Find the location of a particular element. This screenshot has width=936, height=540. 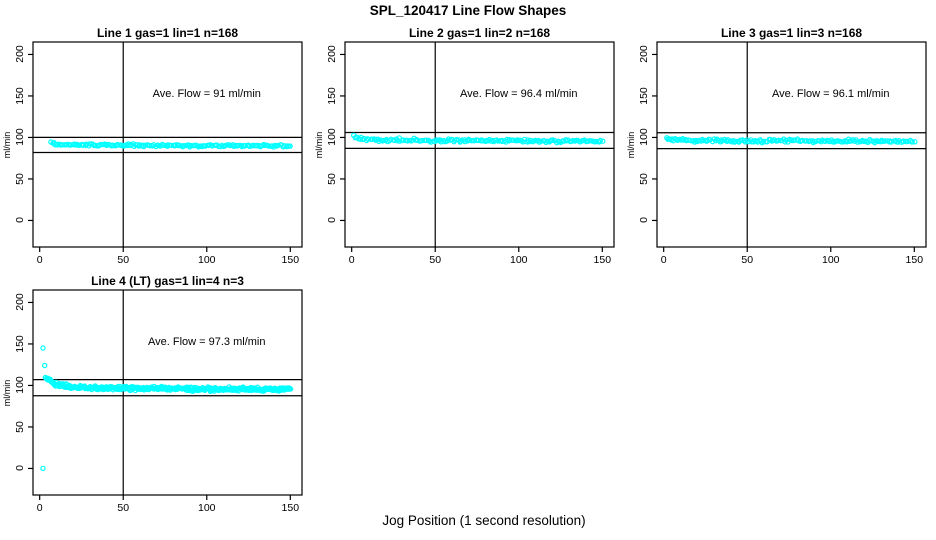

panel-title: Line 1 gas=1 lin=1 n=168 is located at coordinates (167, 33).